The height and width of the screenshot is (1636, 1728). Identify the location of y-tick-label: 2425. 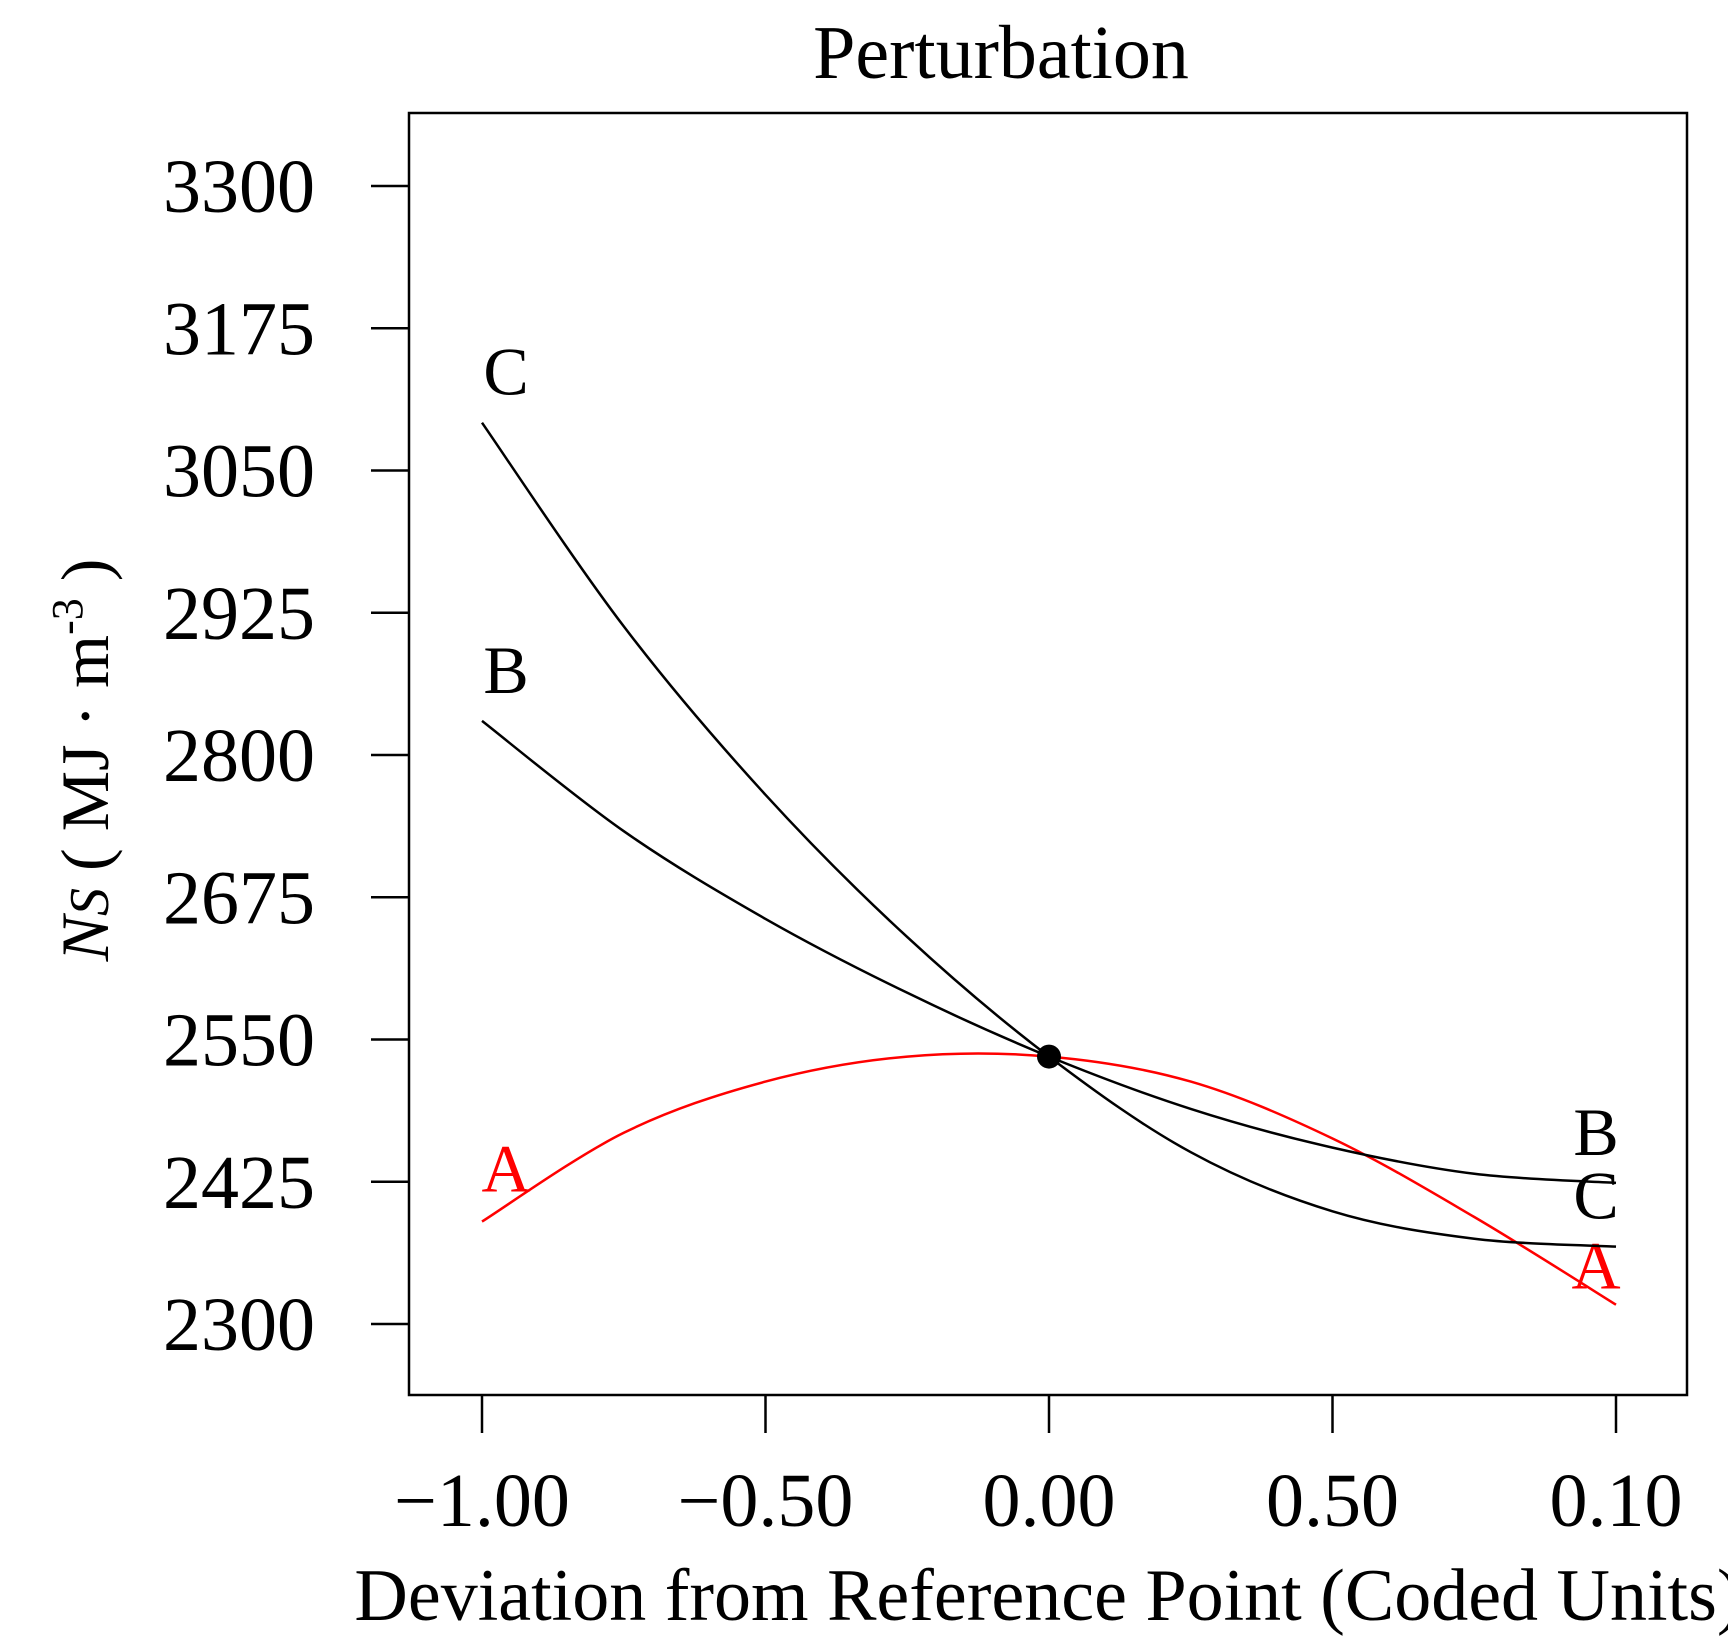
(239, 1183).